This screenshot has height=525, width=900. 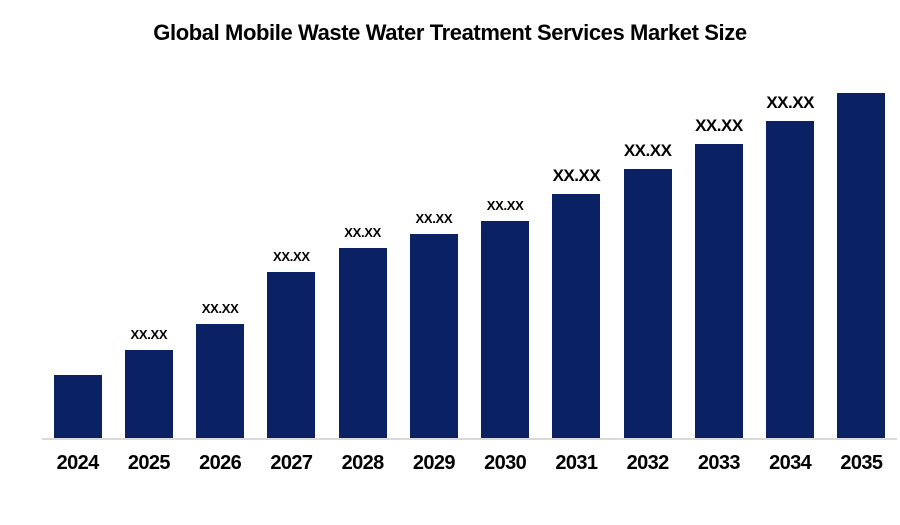 I want to click on x-axis-tick-label: 2024, so click(x=78, y=463).